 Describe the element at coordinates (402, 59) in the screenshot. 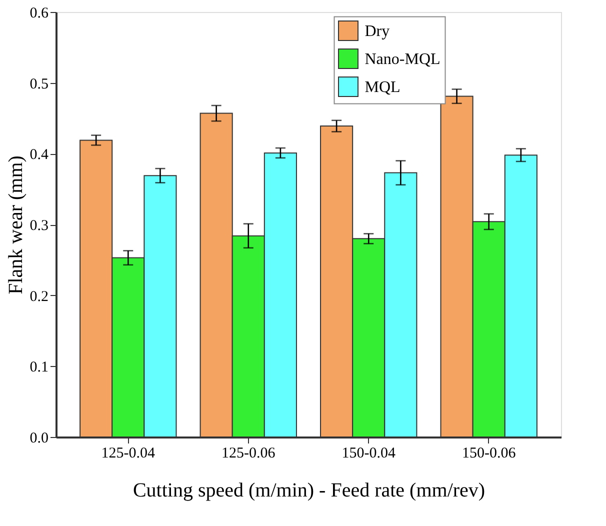

I see `legend-label: Nano-MQL` at that location.